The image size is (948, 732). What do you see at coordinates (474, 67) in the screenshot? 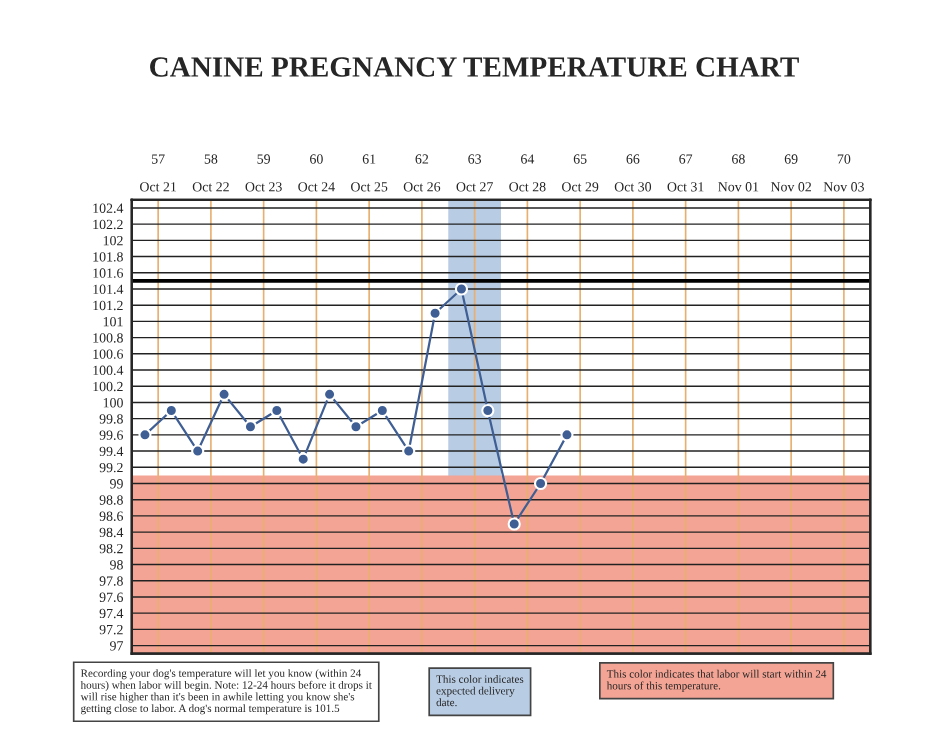
I see `chart-title: CANINE PREGNANCY TEMPERATURE CHART` at bounding box center [474, 67].